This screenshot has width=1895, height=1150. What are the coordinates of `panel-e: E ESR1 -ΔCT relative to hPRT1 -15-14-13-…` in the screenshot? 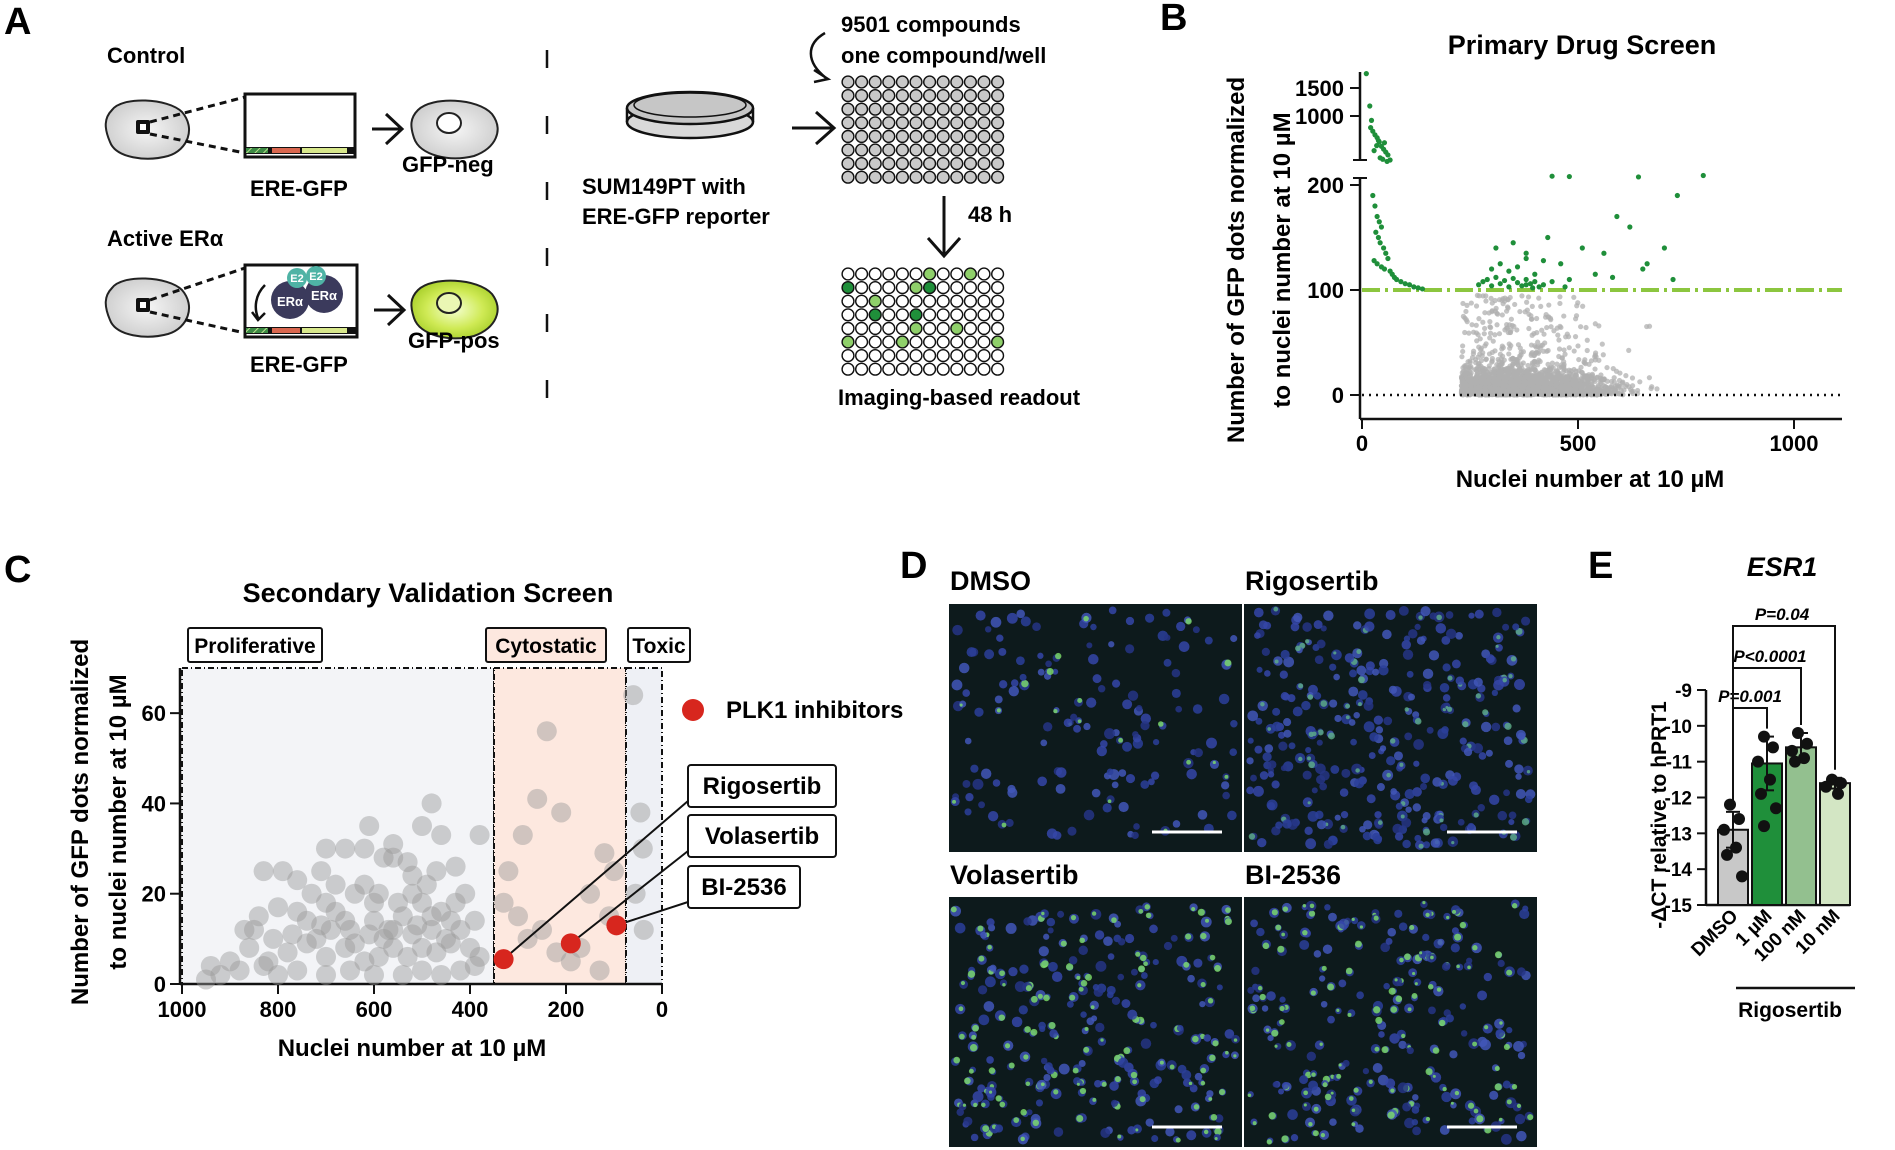 It's located at (1721, 783).